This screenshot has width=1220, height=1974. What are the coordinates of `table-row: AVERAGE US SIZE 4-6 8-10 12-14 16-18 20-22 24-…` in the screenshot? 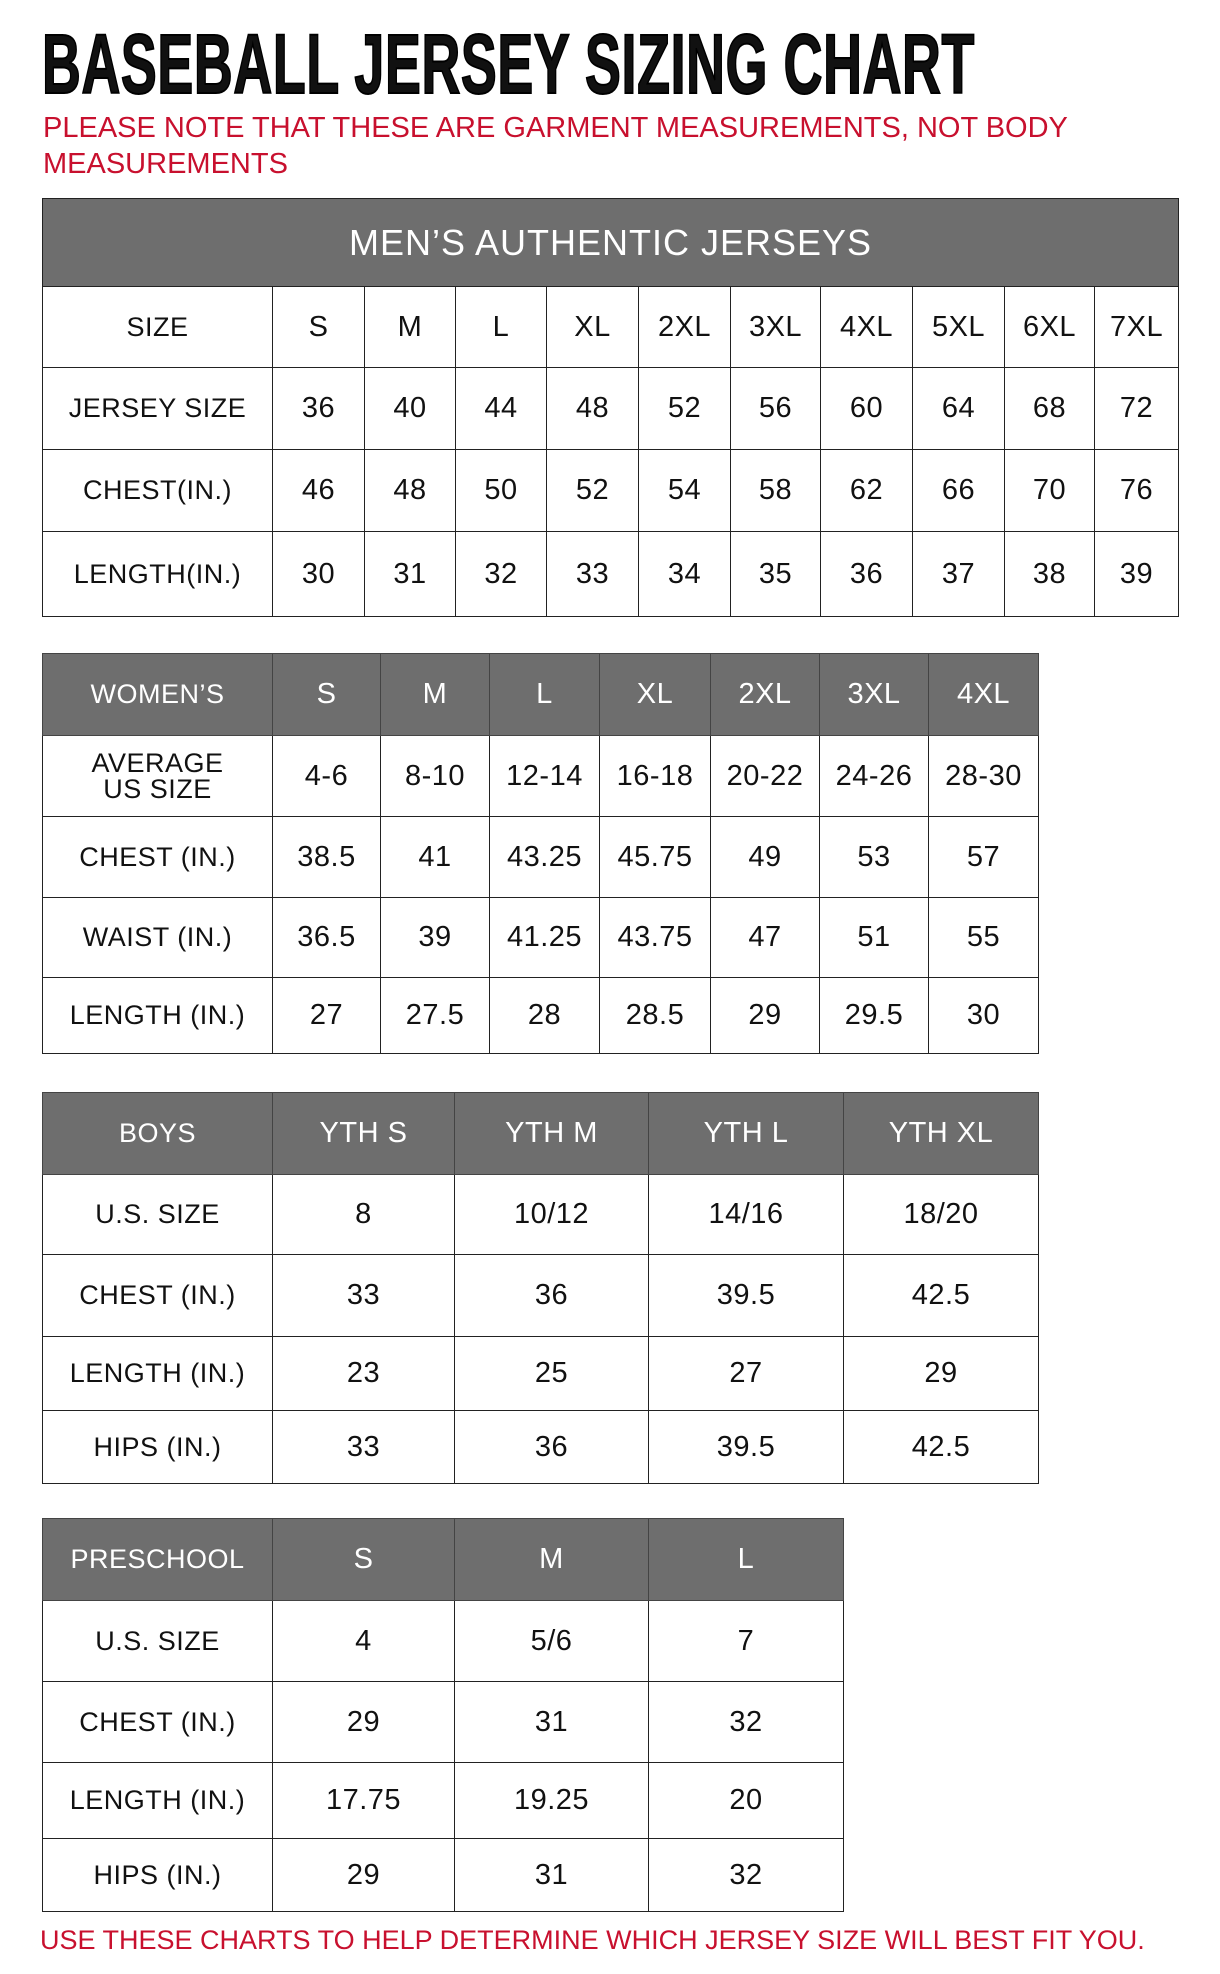 It's located at (540, 776).